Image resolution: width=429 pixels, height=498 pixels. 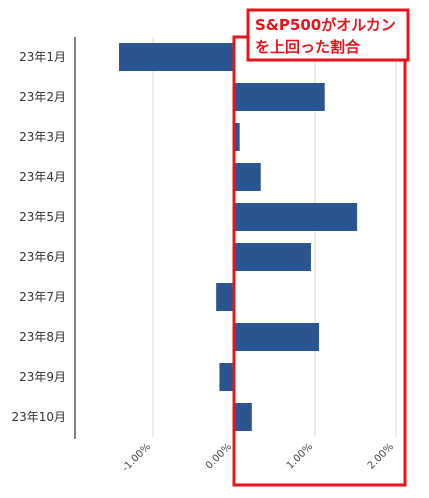 I want to click on category-label-6: 23年6月, so click(x=42, y=257).